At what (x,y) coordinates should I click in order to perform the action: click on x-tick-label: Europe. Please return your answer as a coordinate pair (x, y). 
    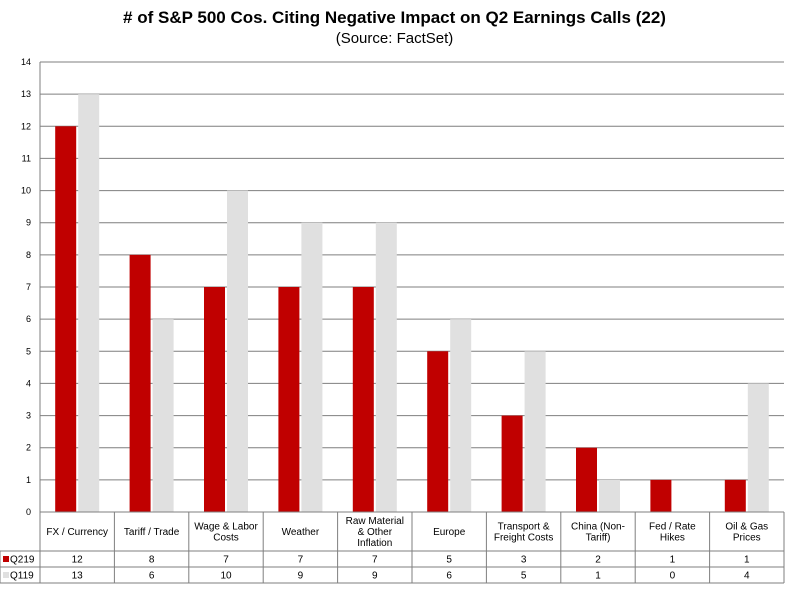
    Looking at the image, I should click on (449, 532).